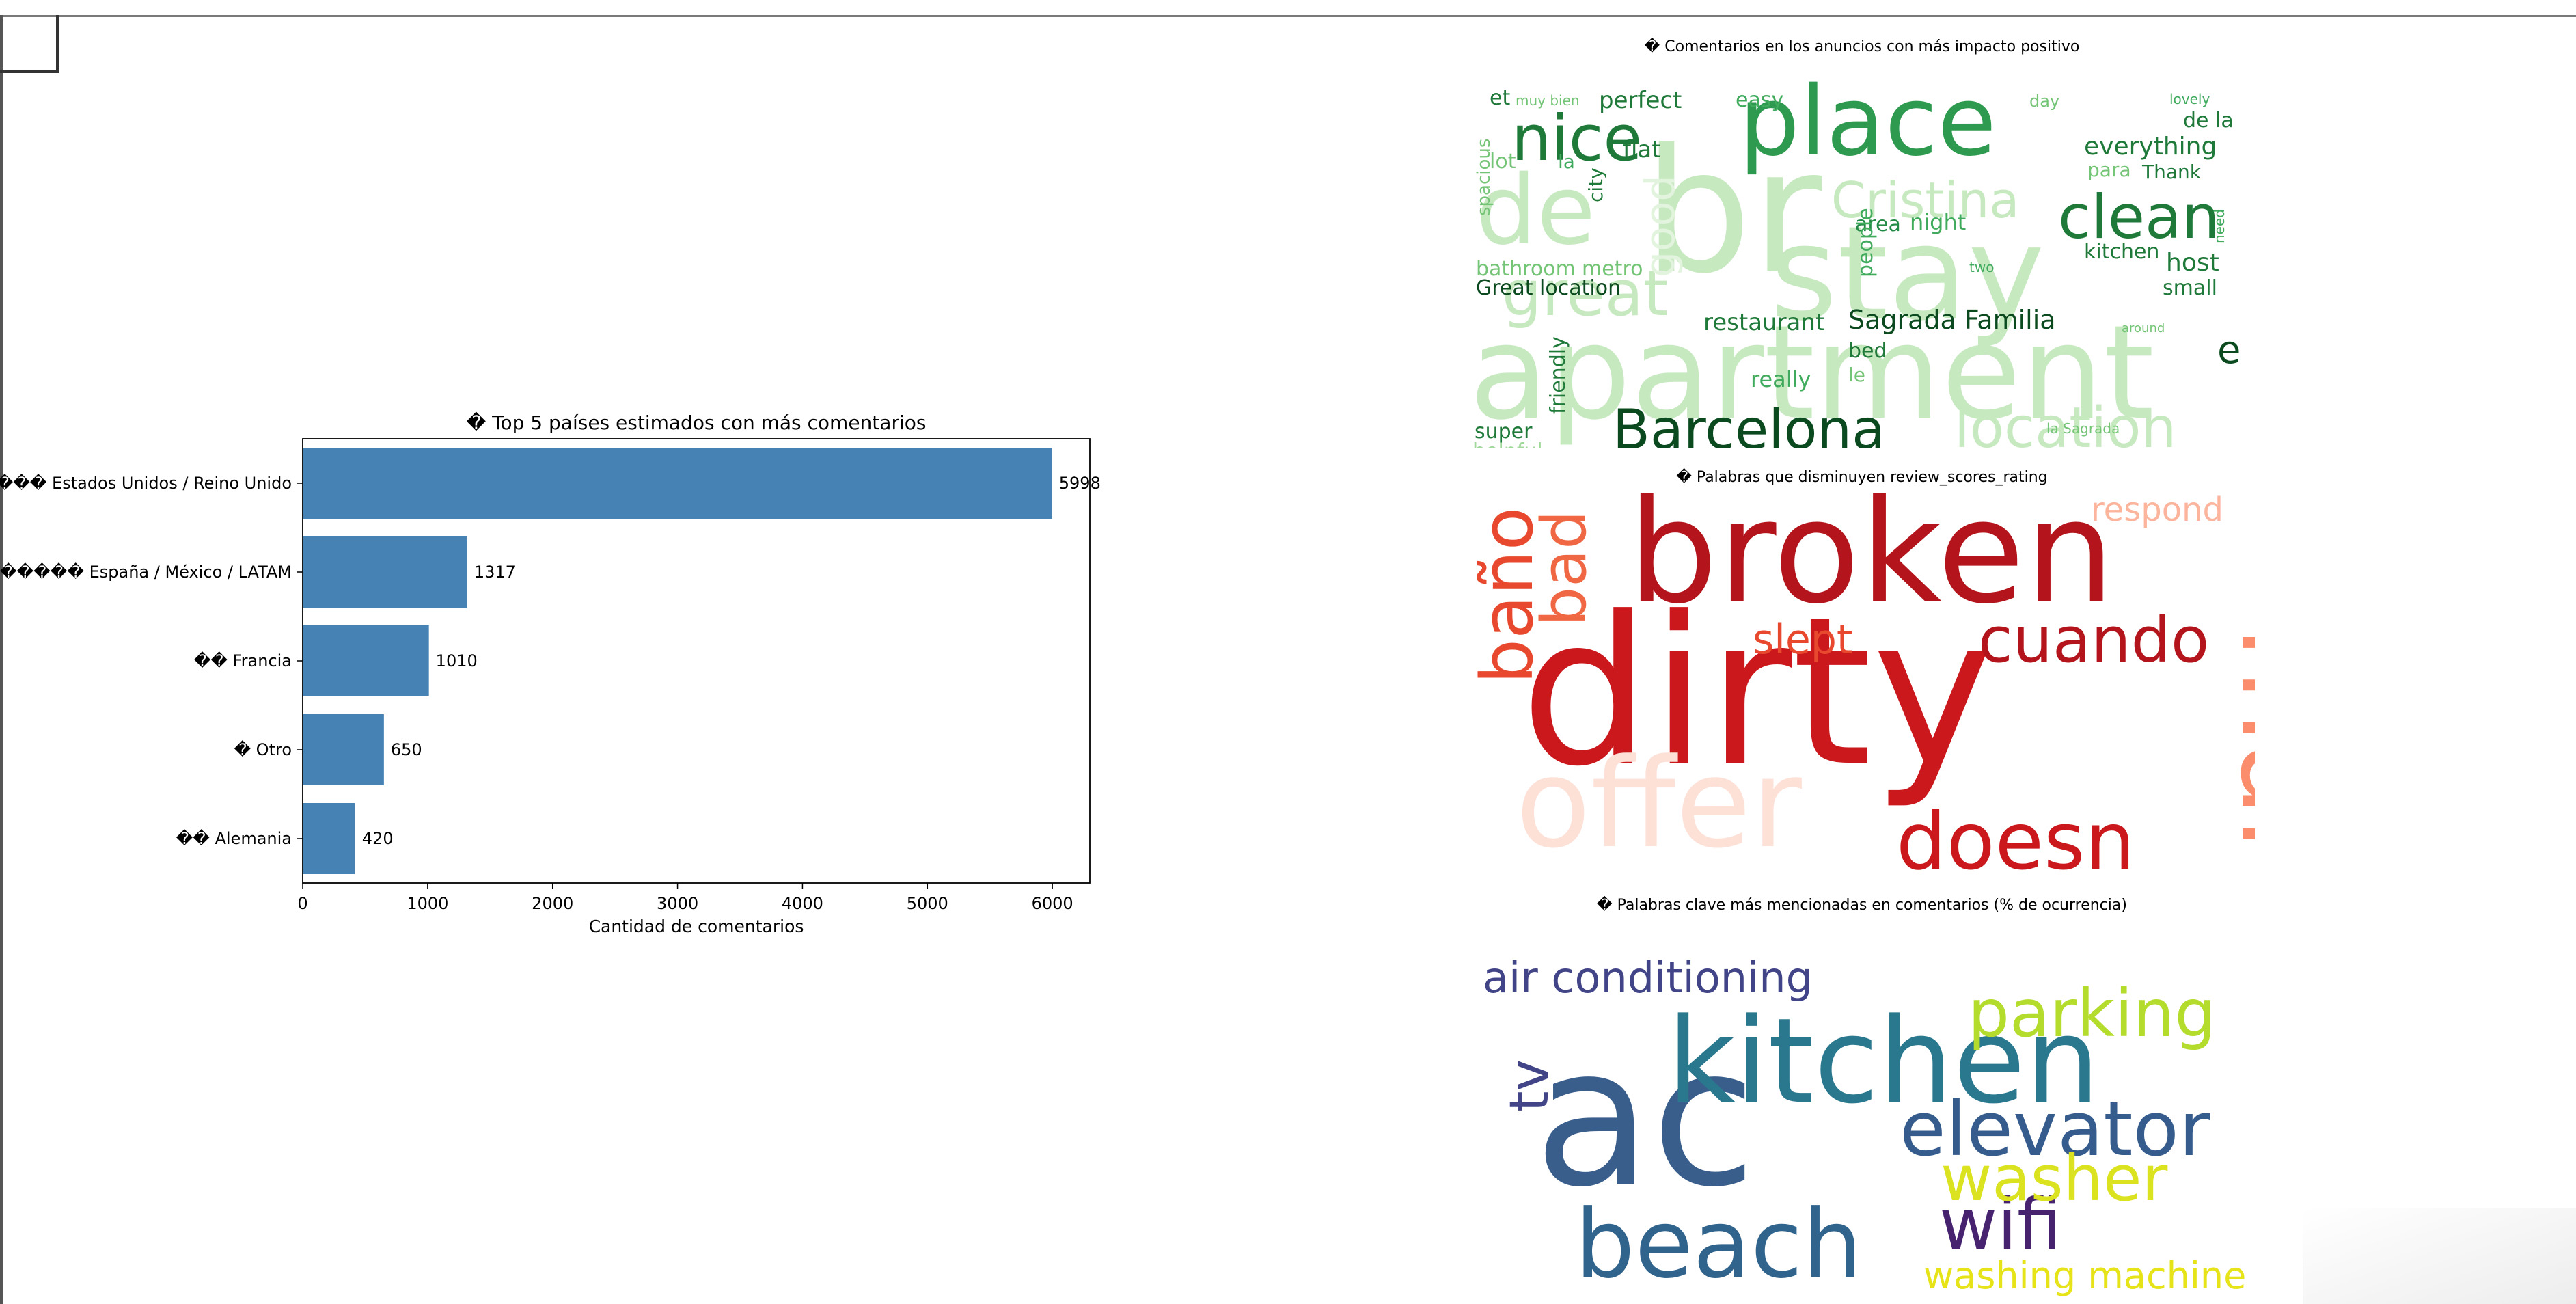 This screenshot has width=2576, height=1304. Describe the element at coordinates (1938, 222) in the screenshot. I see `wordcloud-word: night` at that location.